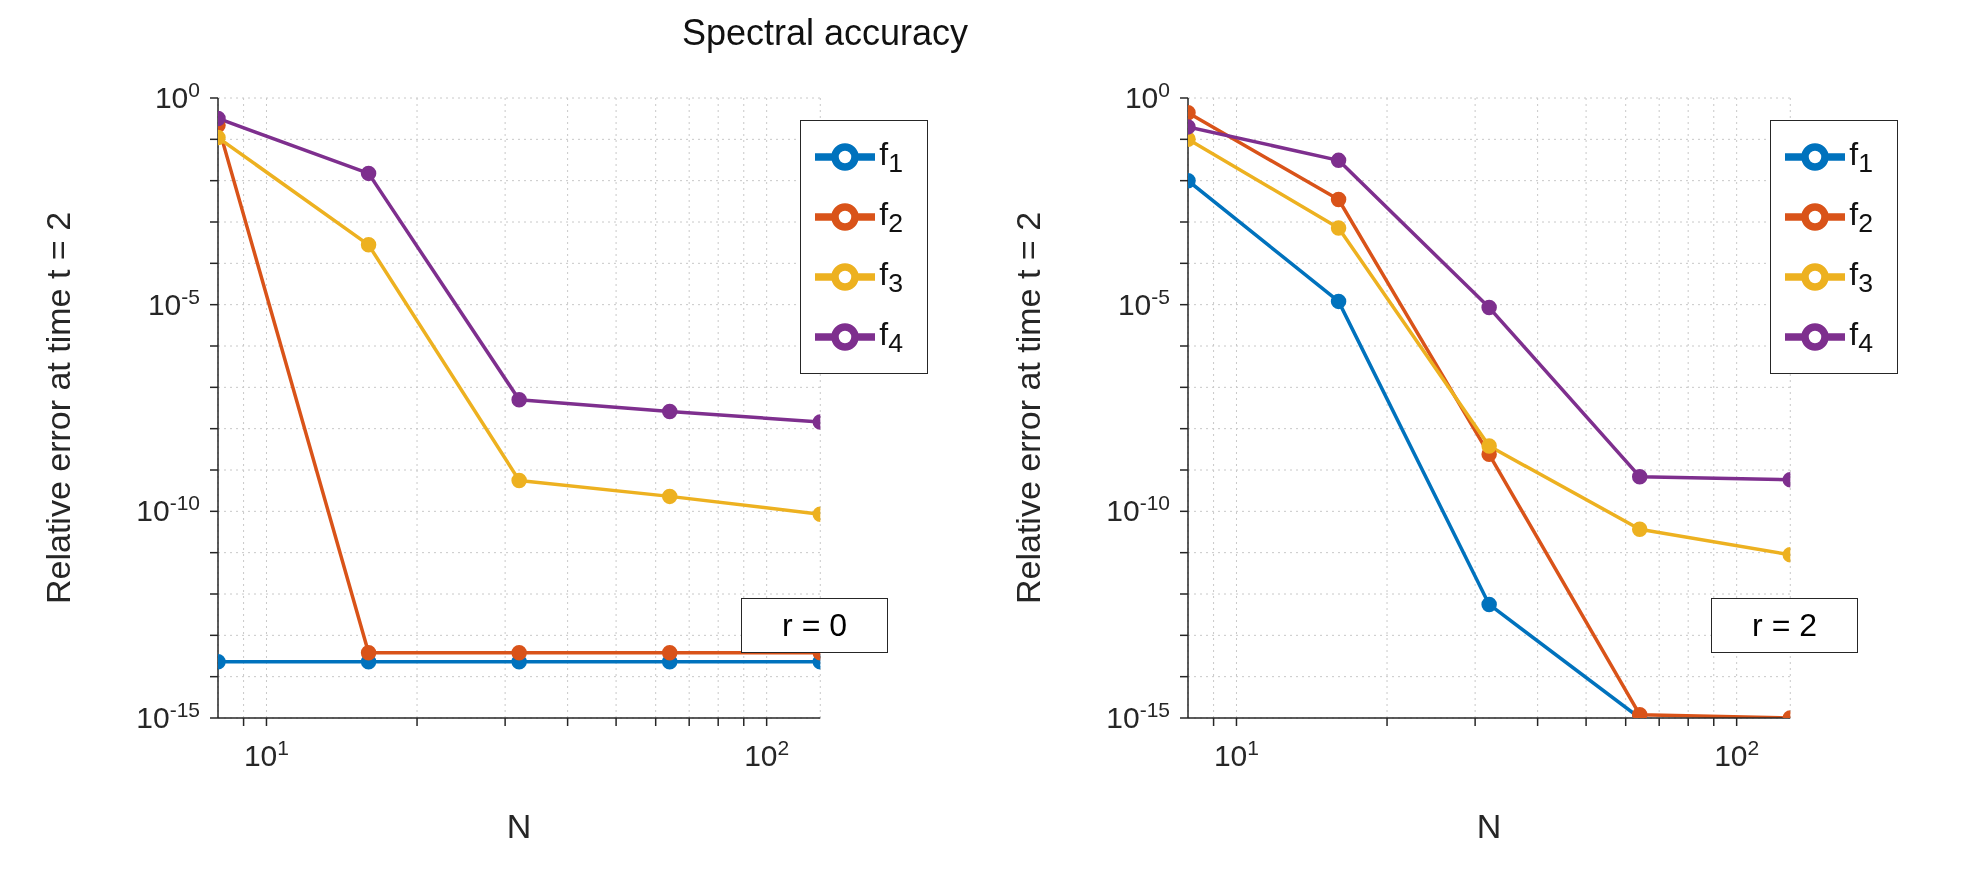  Describe the element at coordinates (1784, 625) in the screenshot. I see `annotation: r = 2` at that location.